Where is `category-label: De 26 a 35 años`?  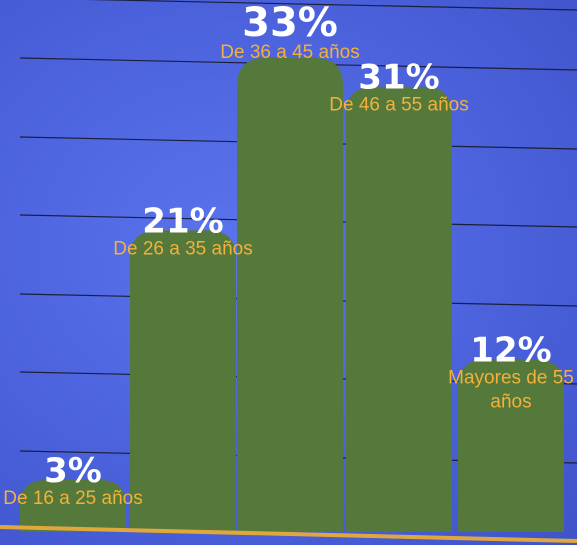
category-label: De 26 a 35 años is located at coordinates (182, 248).